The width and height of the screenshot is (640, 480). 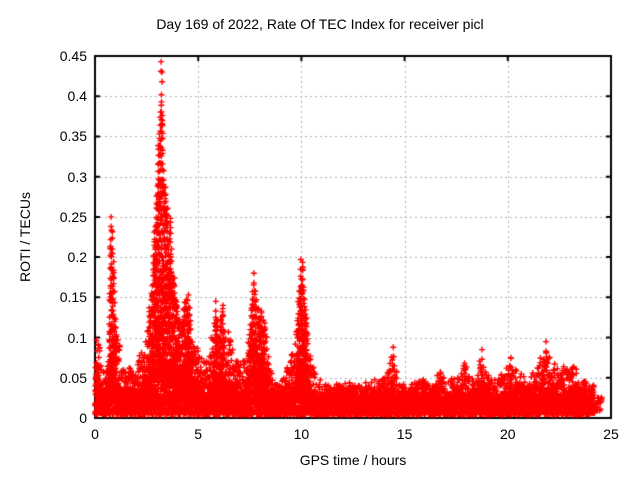 I want to click on y-tick-label: 0.45, so click(x=73, y=56).